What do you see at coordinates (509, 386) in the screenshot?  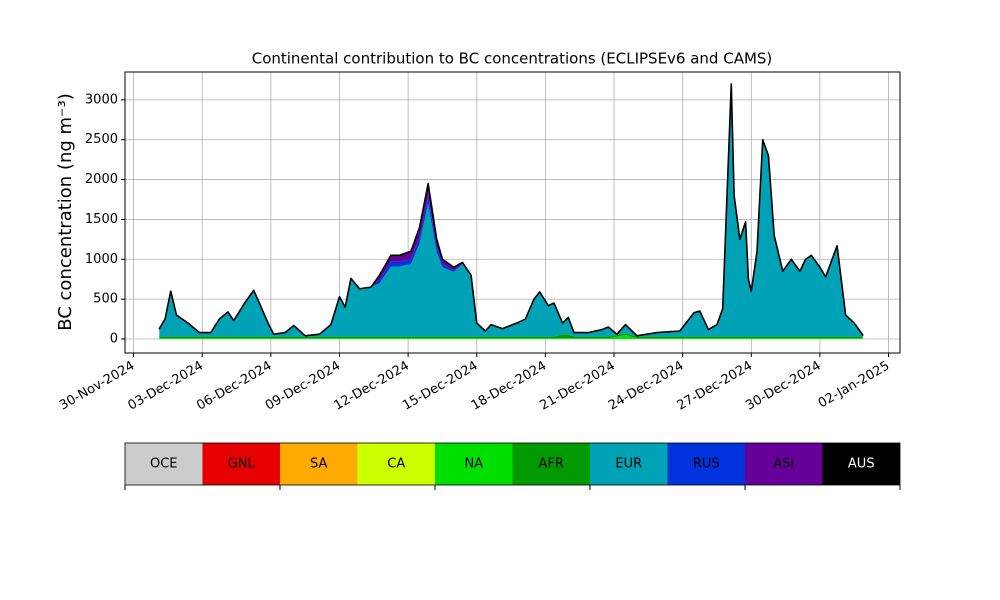 I see `x-tick-label: 18-Dec-2024` at bounding box center [509, 386].